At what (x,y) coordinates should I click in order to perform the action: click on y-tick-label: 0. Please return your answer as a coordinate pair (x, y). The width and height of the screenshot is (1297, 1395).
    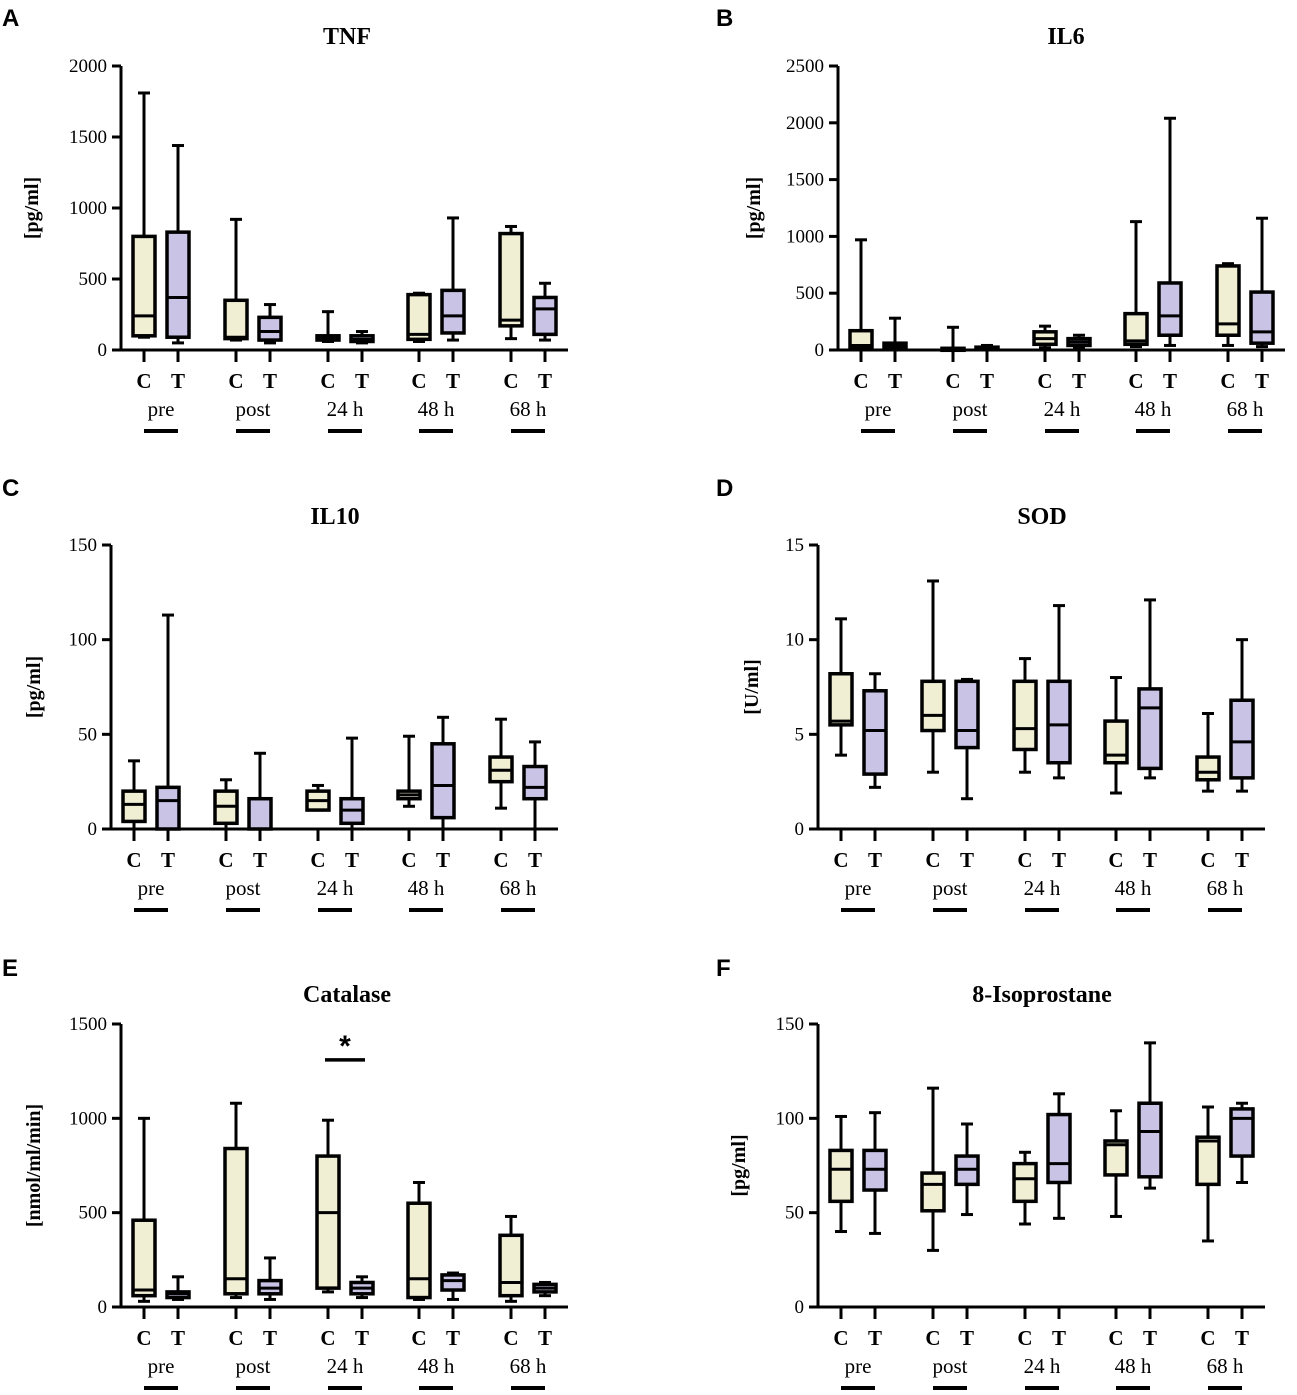
    Looking at the image, I should click on (820, 350).